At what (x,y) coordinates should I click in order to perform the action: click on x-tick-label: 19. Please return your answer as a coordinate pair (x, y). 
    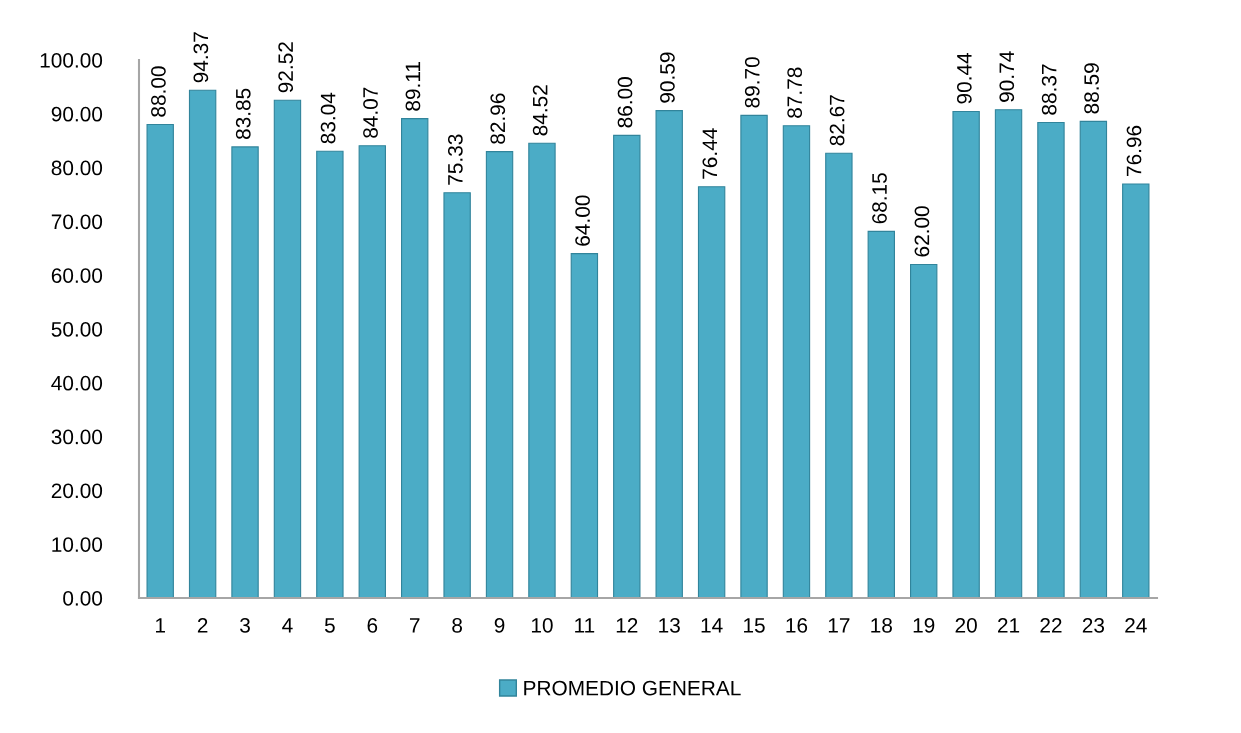
    Looking at the image, I should click on (924, 625).